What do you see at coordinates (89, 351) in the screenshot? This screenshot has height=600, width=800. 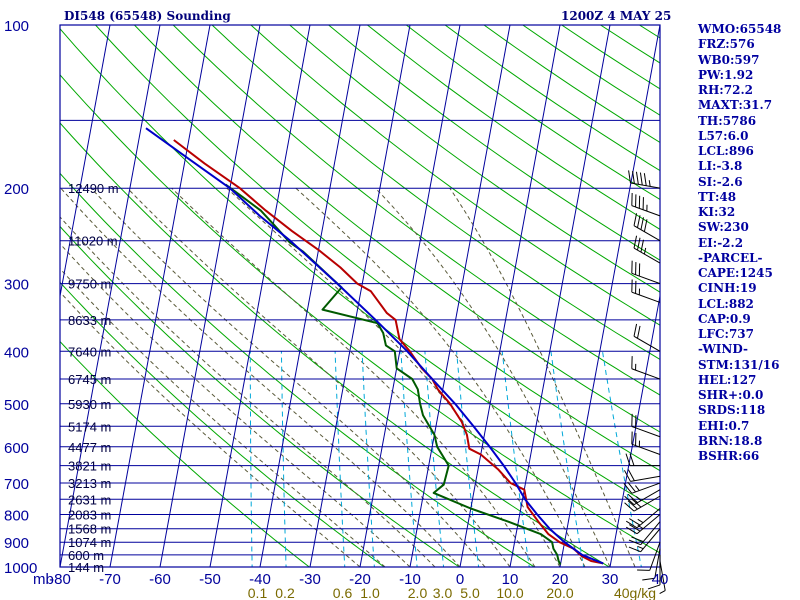 I see `height-label: 7640 m` at bounding box center [89, 351].